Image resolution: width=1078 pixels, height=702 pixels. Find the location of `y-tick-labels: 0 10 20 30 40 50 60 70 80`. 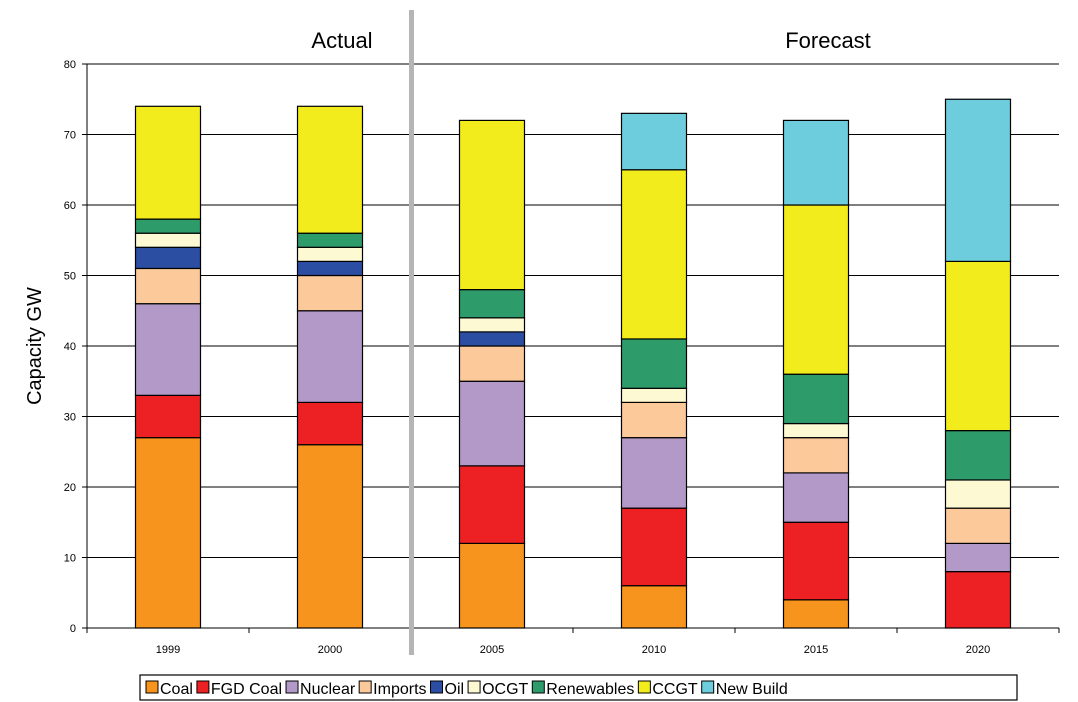

y-tick-labels: 0 10 20 30 40 50 60 70 80 is located at coordinates (70, 347).